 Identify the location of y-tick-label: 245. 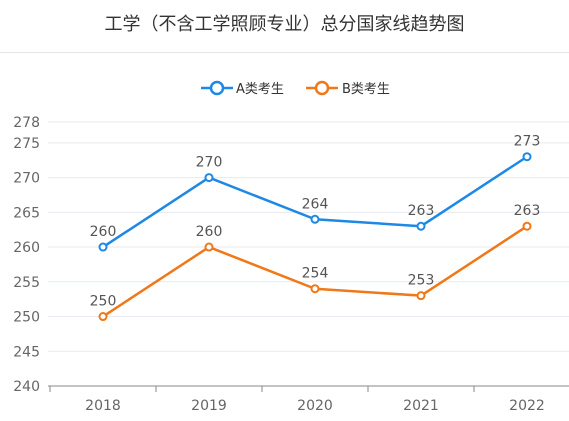
(26, 352).